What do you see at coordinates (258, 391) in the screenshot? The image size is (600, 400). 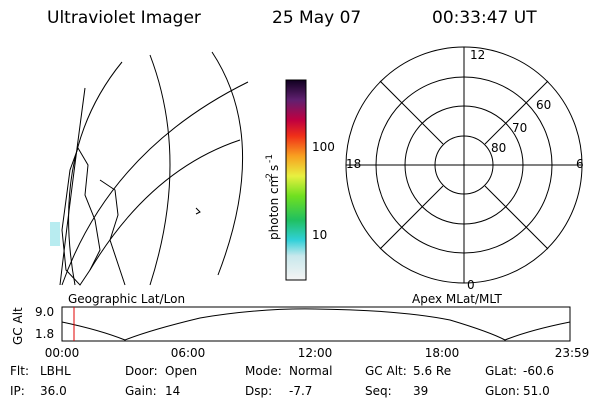 I see `footer-label: Dsp:` at bounding box center [258, 391].